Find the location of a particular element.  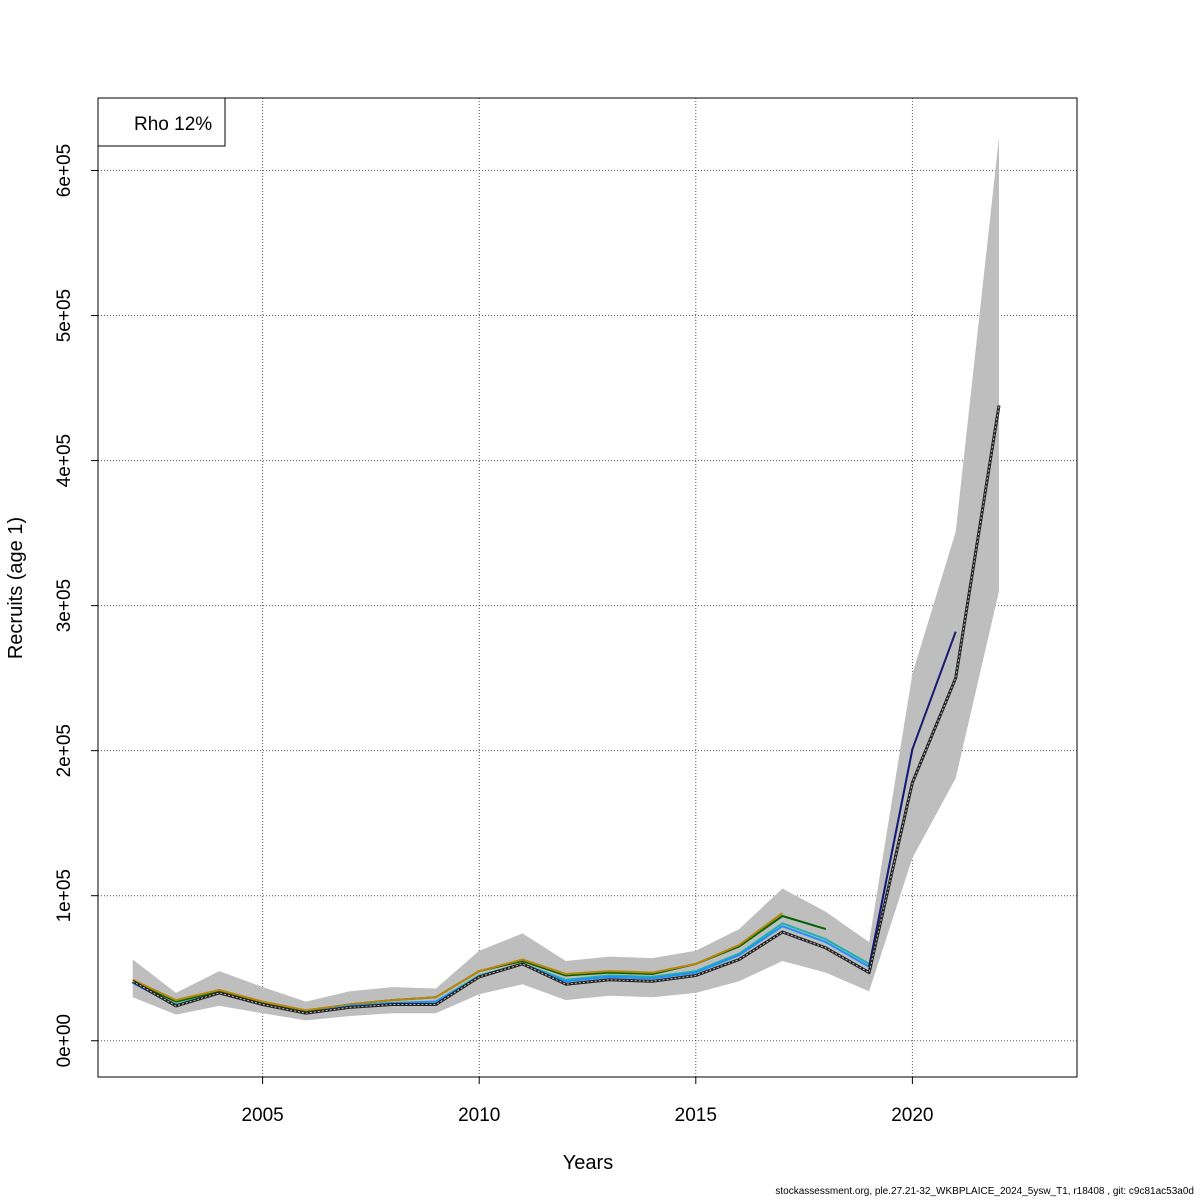

legend: Rho 12% is located at coordinates (161, 122).